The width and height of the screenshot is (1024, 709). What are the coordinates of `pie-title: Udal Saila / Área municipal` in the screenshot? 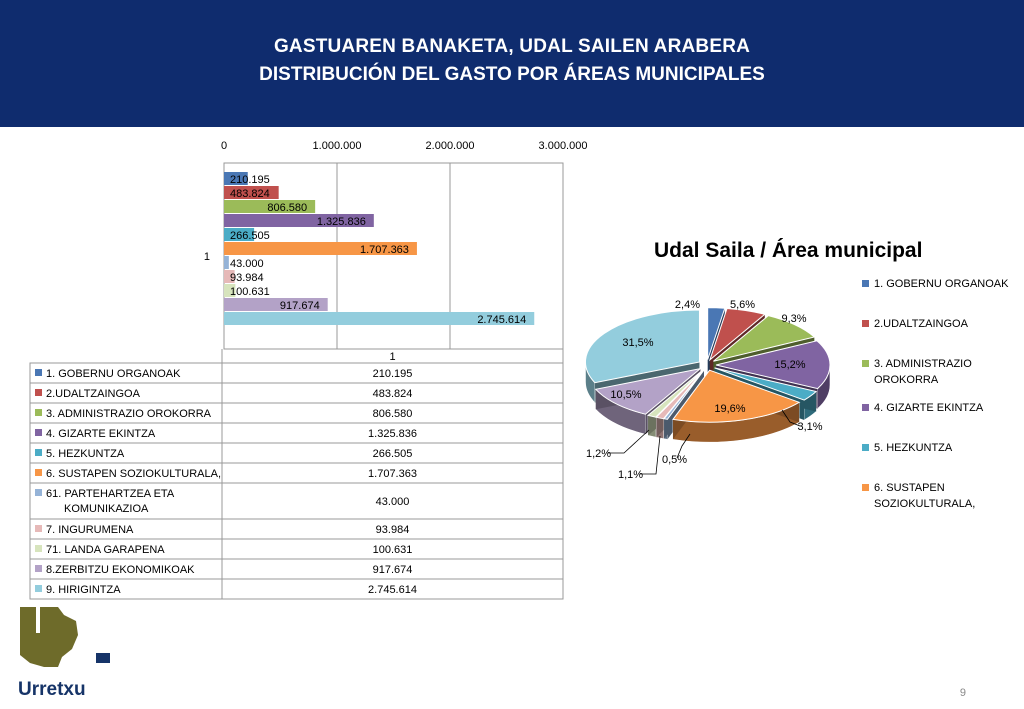 It's located at (788, 250).